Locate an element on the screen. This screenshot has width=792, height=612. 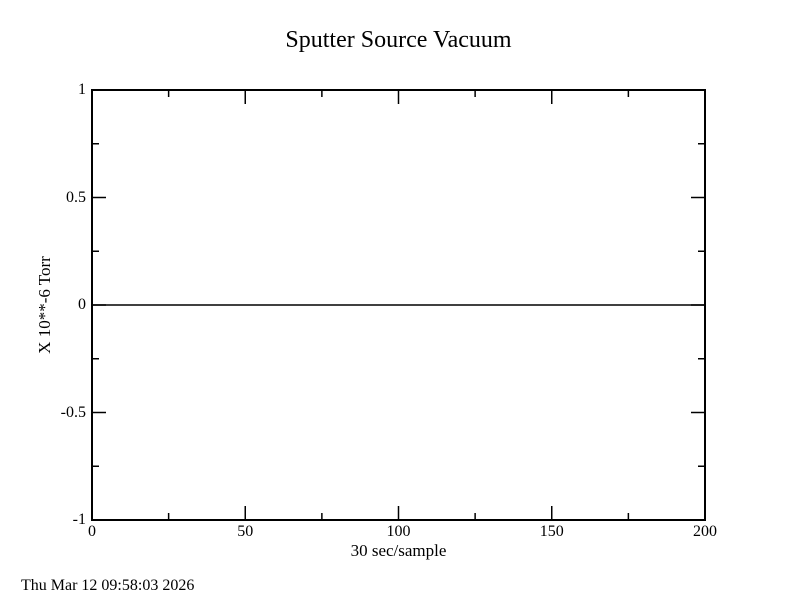
y-tick-label: -0.5 is located at coordinates (73, 412).